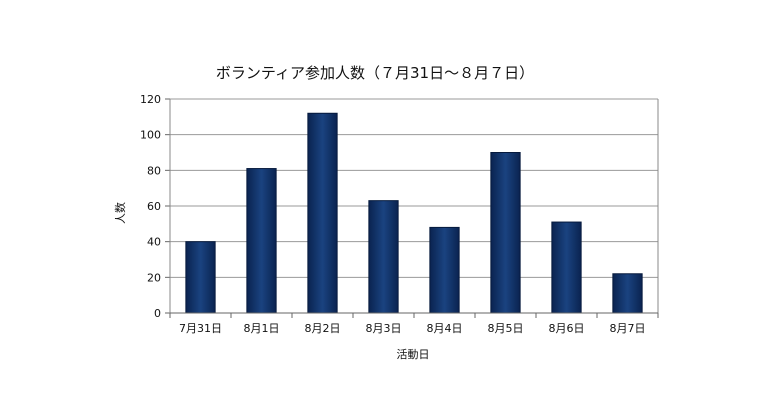 The width and height of the screenshot is (775, 402). What do you see at coordinates (150, 99) in the screenshot?
I see `y-tick-label: 120` at bounding box center [150, 99].